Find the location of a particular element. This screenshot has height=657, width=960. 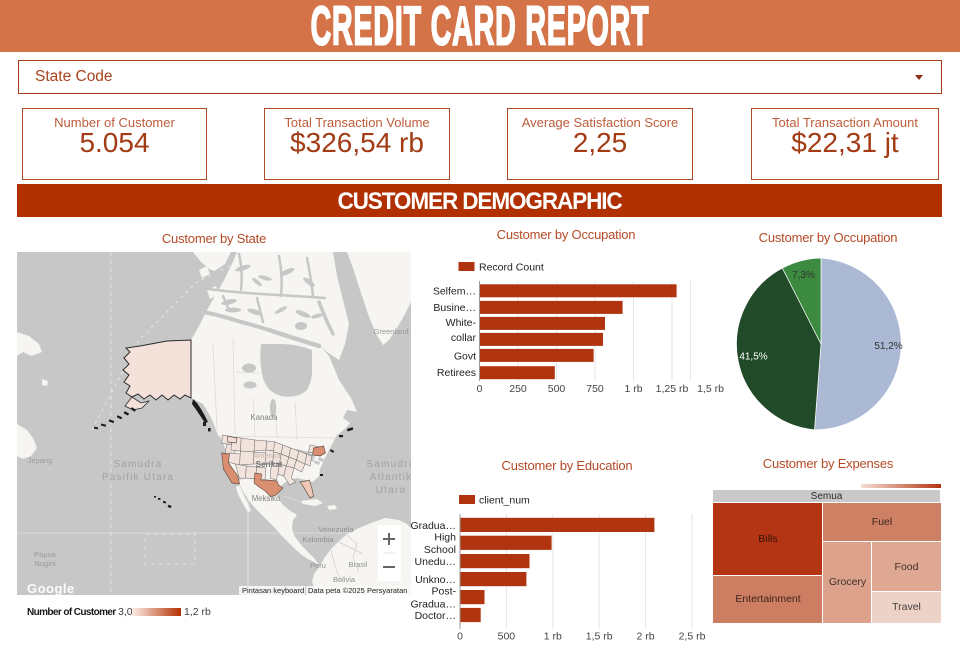

svg-text: Retirees is located at coordinates (456, 373).